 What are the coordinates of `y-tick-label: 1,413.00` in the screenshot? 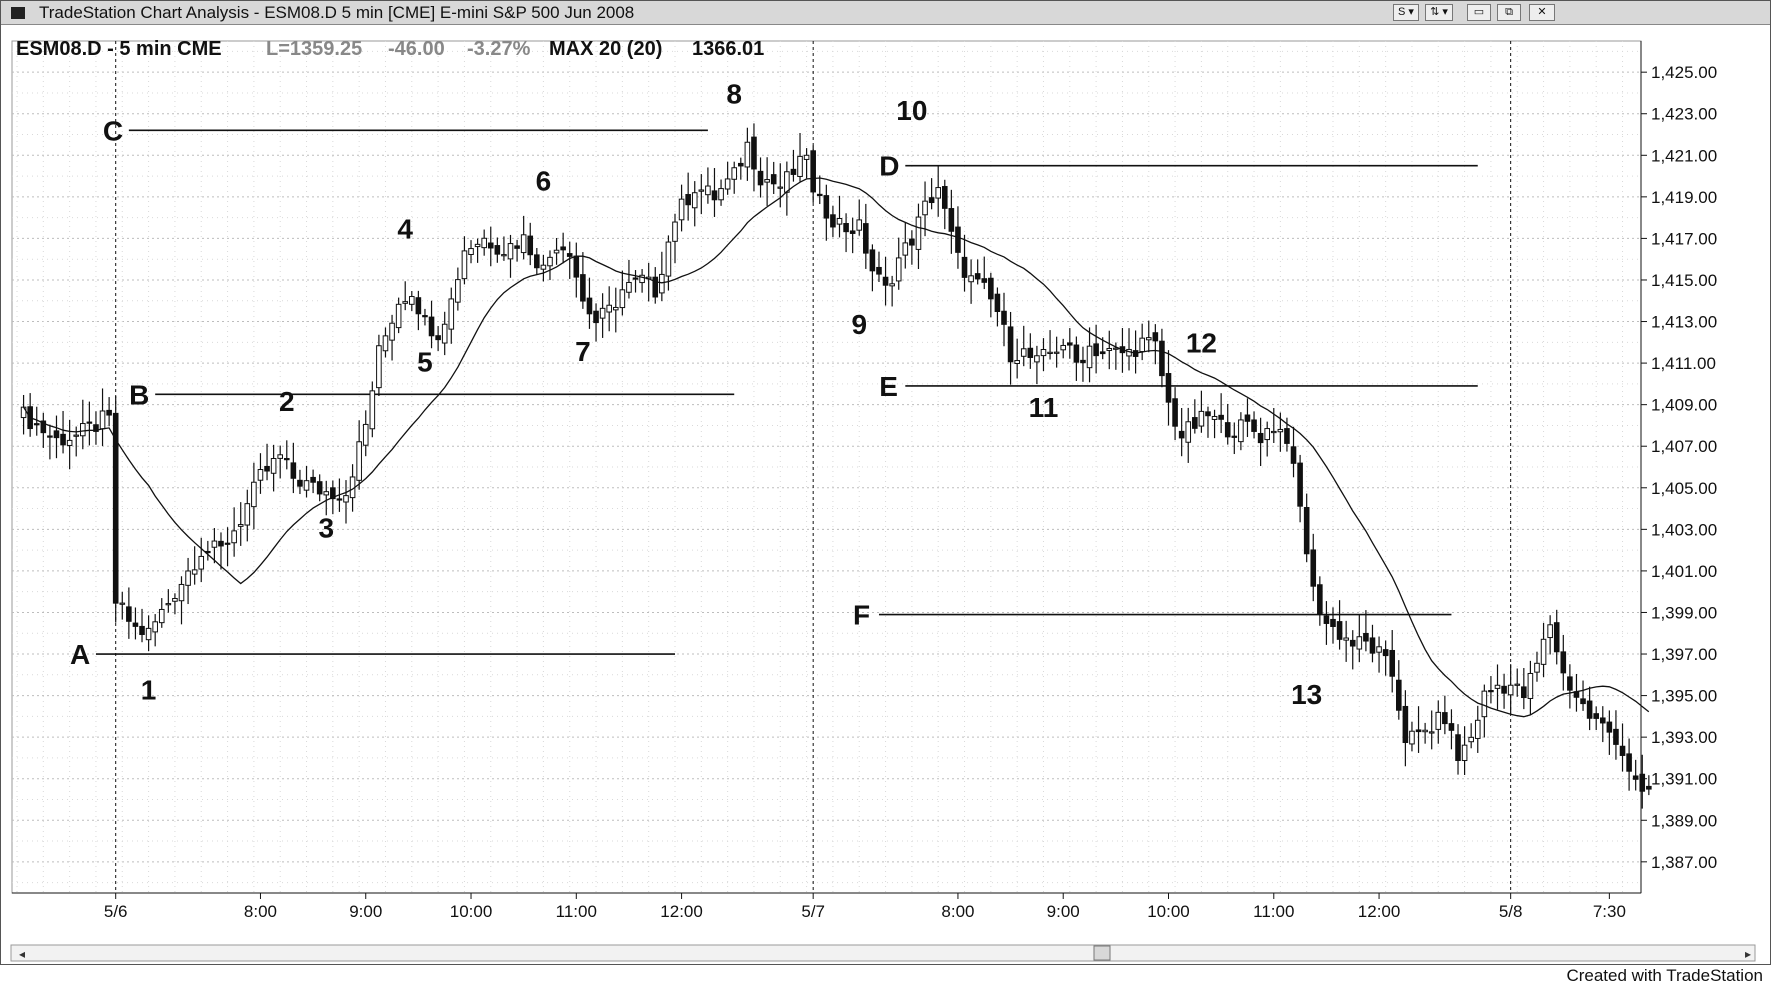 It's located at (1684, 322).